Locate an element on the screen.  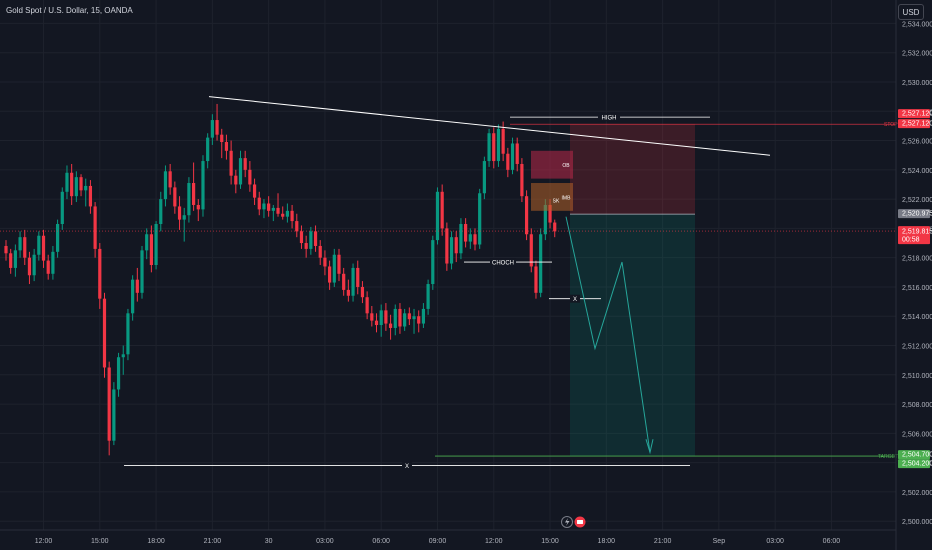
lightning-icon-ring is located at coordinates (567, 522).